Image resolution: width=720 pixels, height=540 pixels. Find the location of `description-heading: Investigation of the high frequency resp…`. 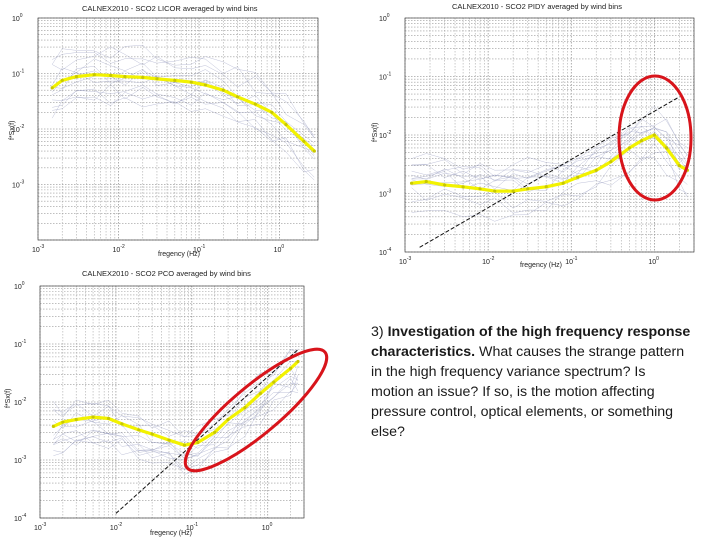

description-heading: Investigation of the high frequency resp… is located at coordinates (531, 342).